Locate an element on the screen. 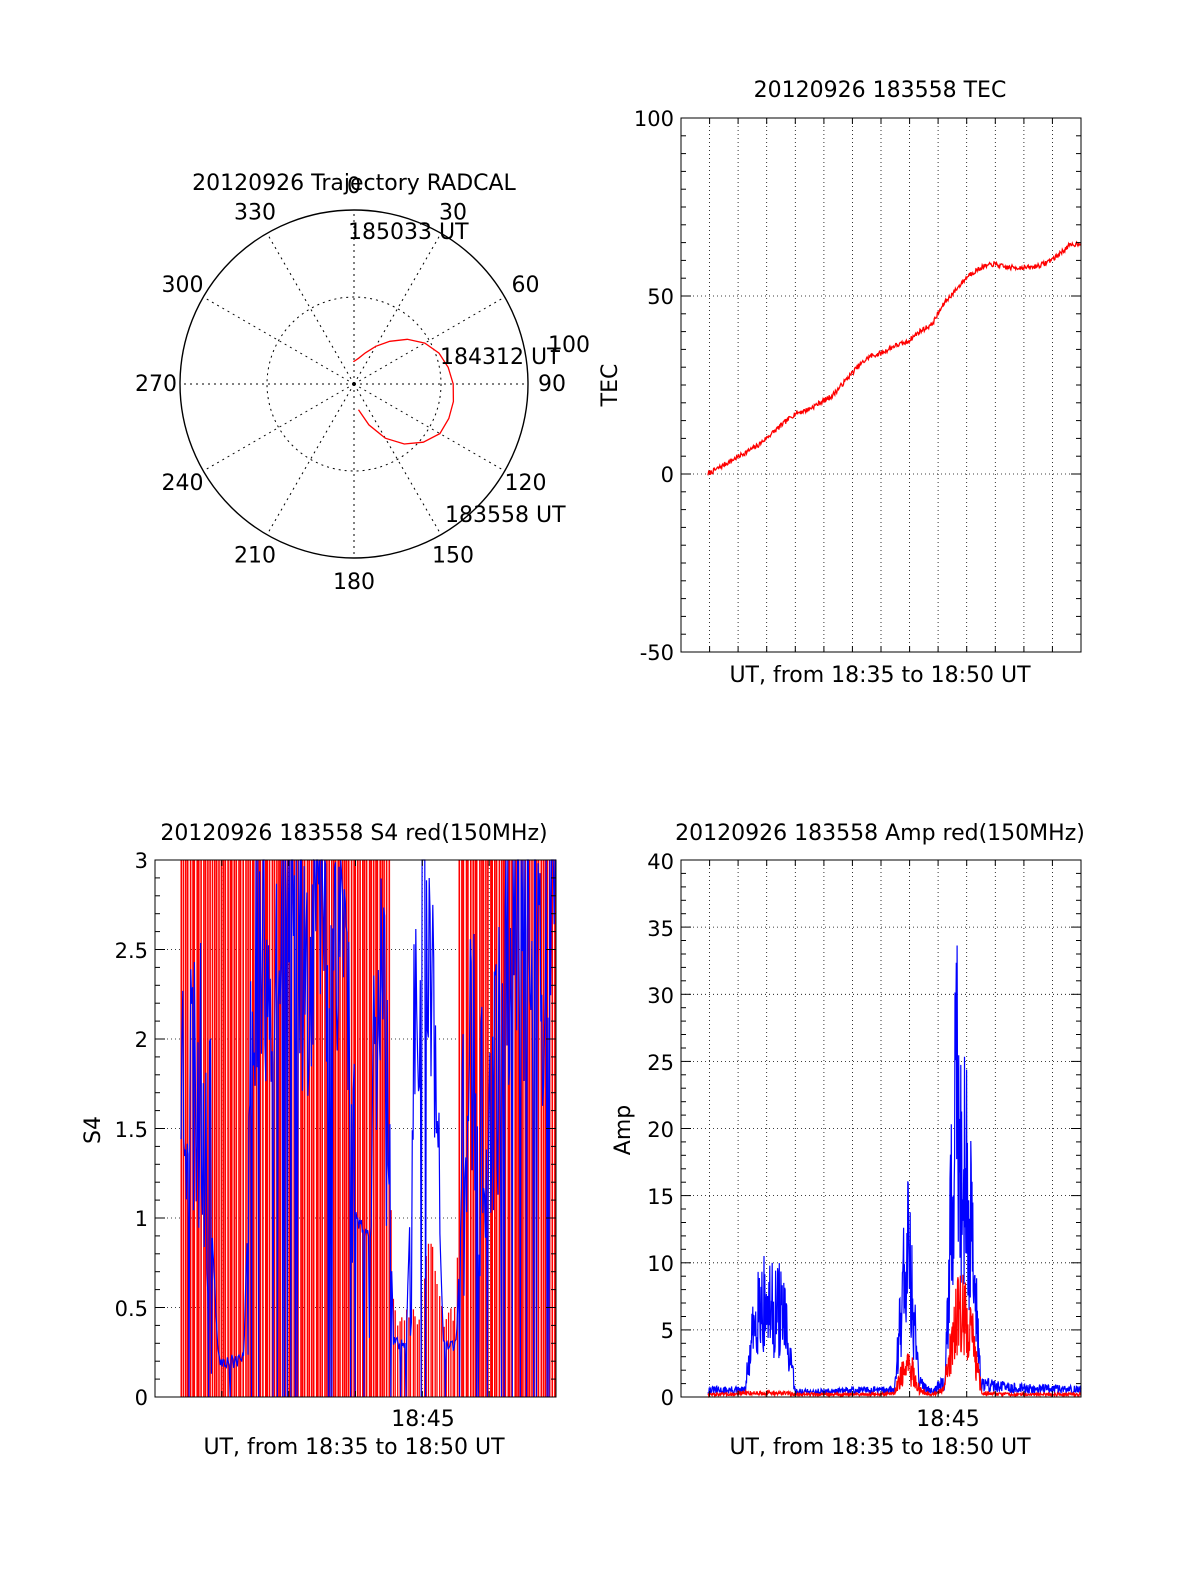  amp-ytick-label: 30 is located at coordinates (660, 996).